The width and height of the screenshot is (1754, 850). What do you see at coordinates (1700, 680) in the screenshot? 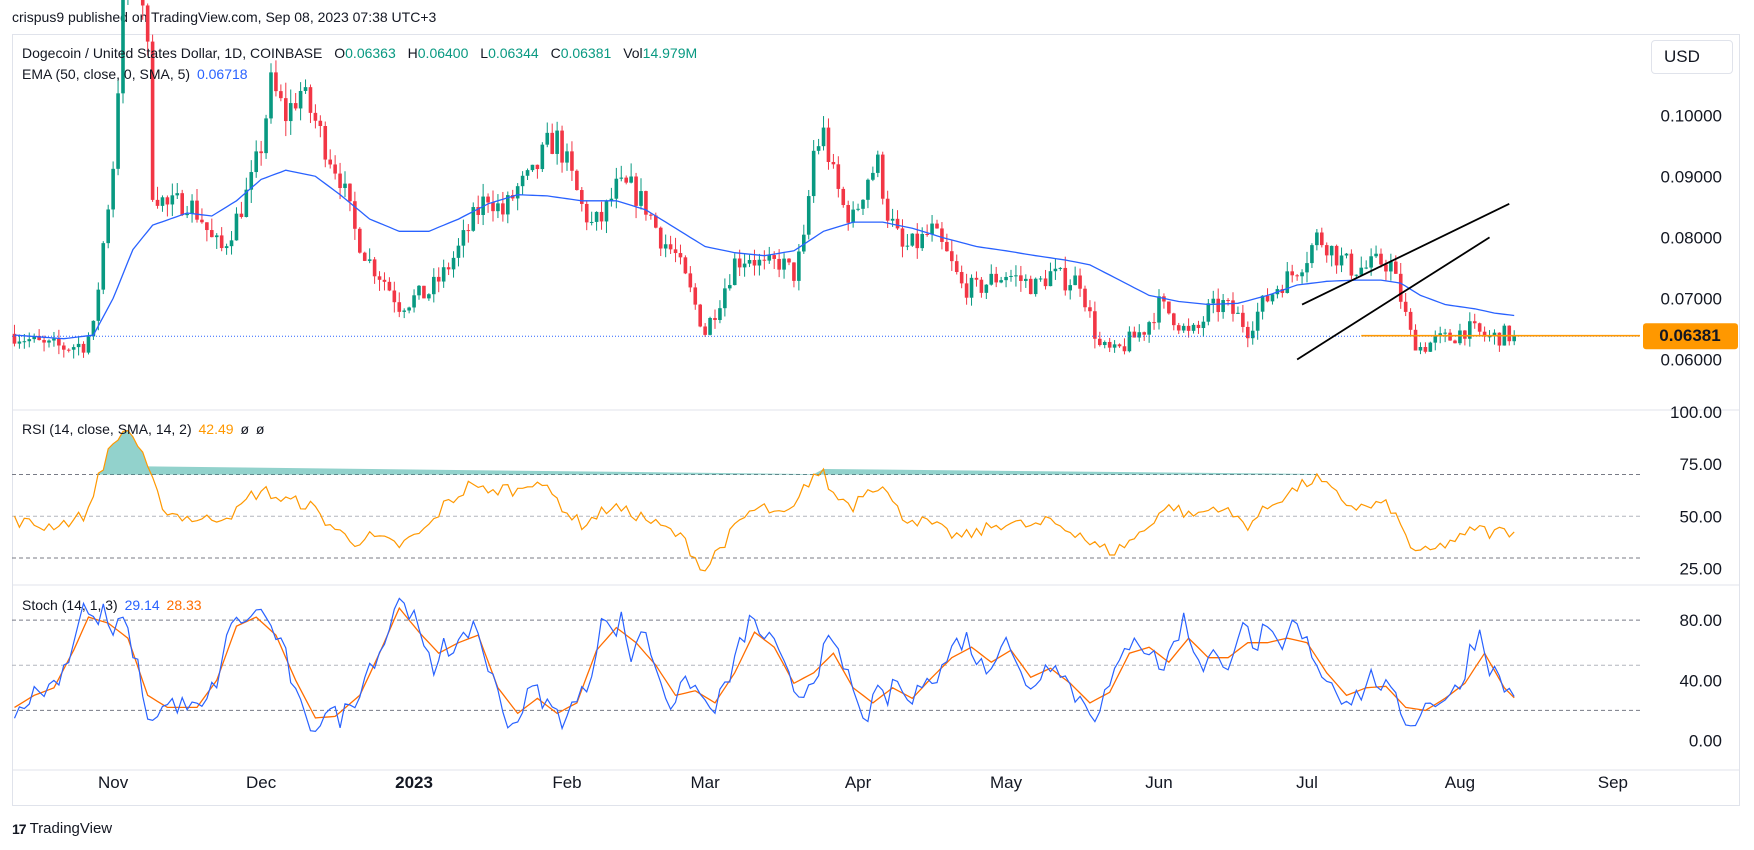
I see `stoch-tick-label: 40.00` at bounding box center [1700, 680].